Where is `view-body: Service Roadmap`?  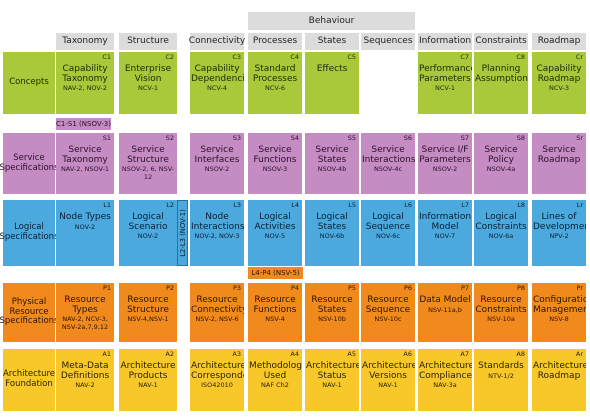 view-body: Service Roadmap is located at coordinates (559, 155).